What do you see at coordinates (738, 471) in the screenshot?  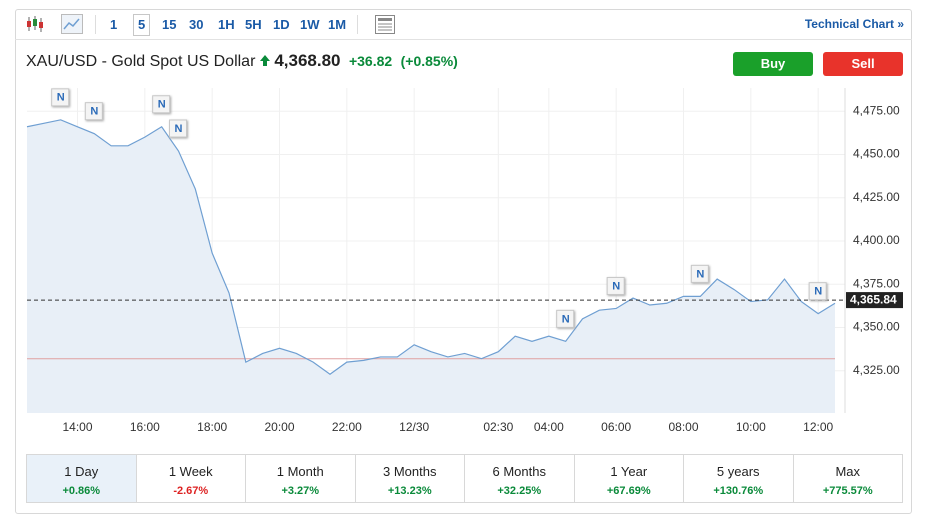 I see `period-label: 5 years` at bounding box center [738, 471].